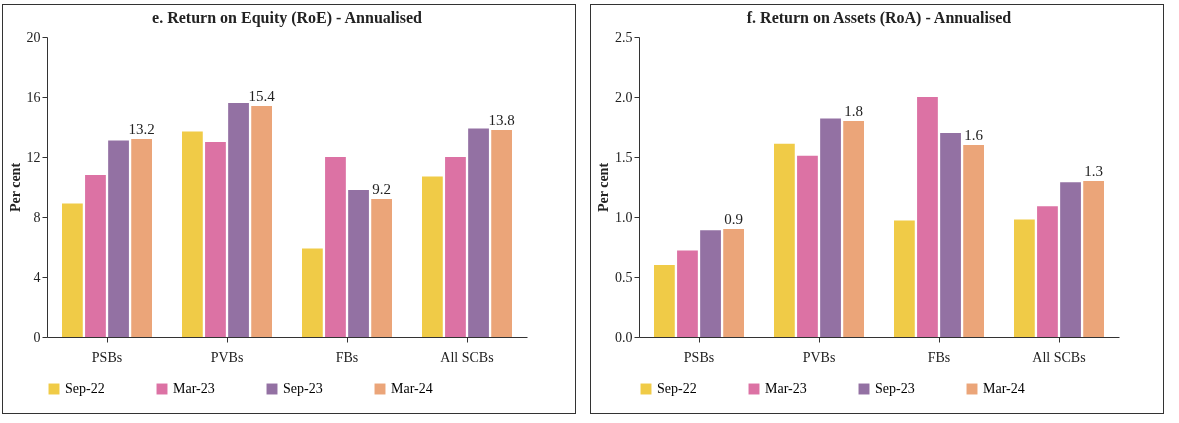 The image size is (1179, 423). What do you see at coordinates (624, 277) in the screenshot?
I see `y-tick-label: 0.5` at bounding box center [624, 277].